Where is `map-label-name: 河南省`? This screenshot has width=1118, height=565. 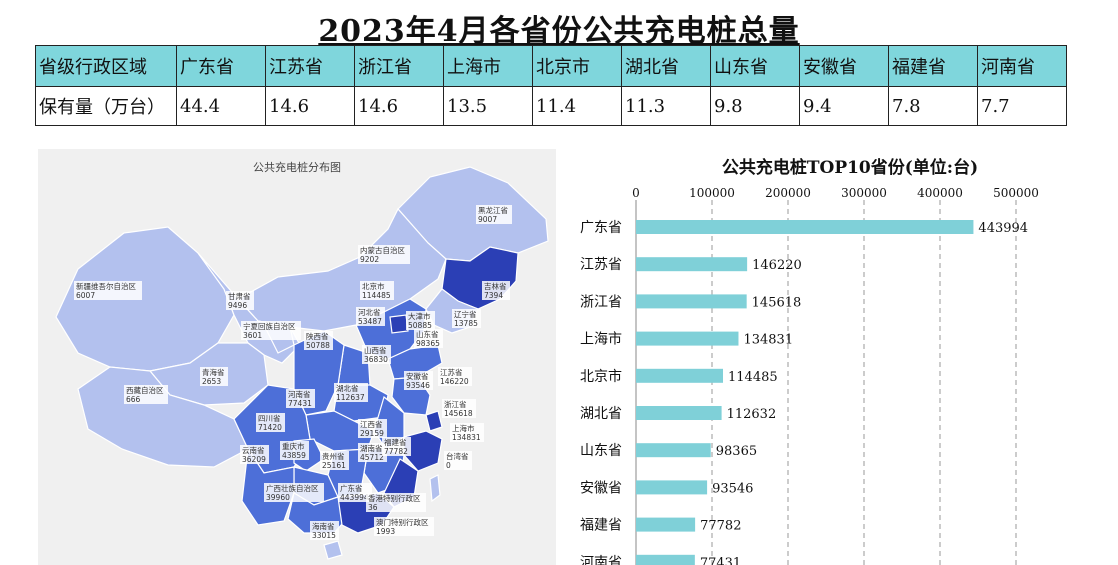 map-label-name: 河南省 is located at coordinates (299, 394).